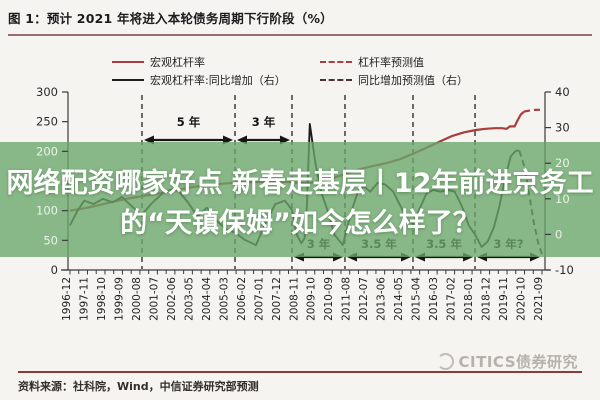  I want to click on phase-span: 5 年, so click(188, 130).